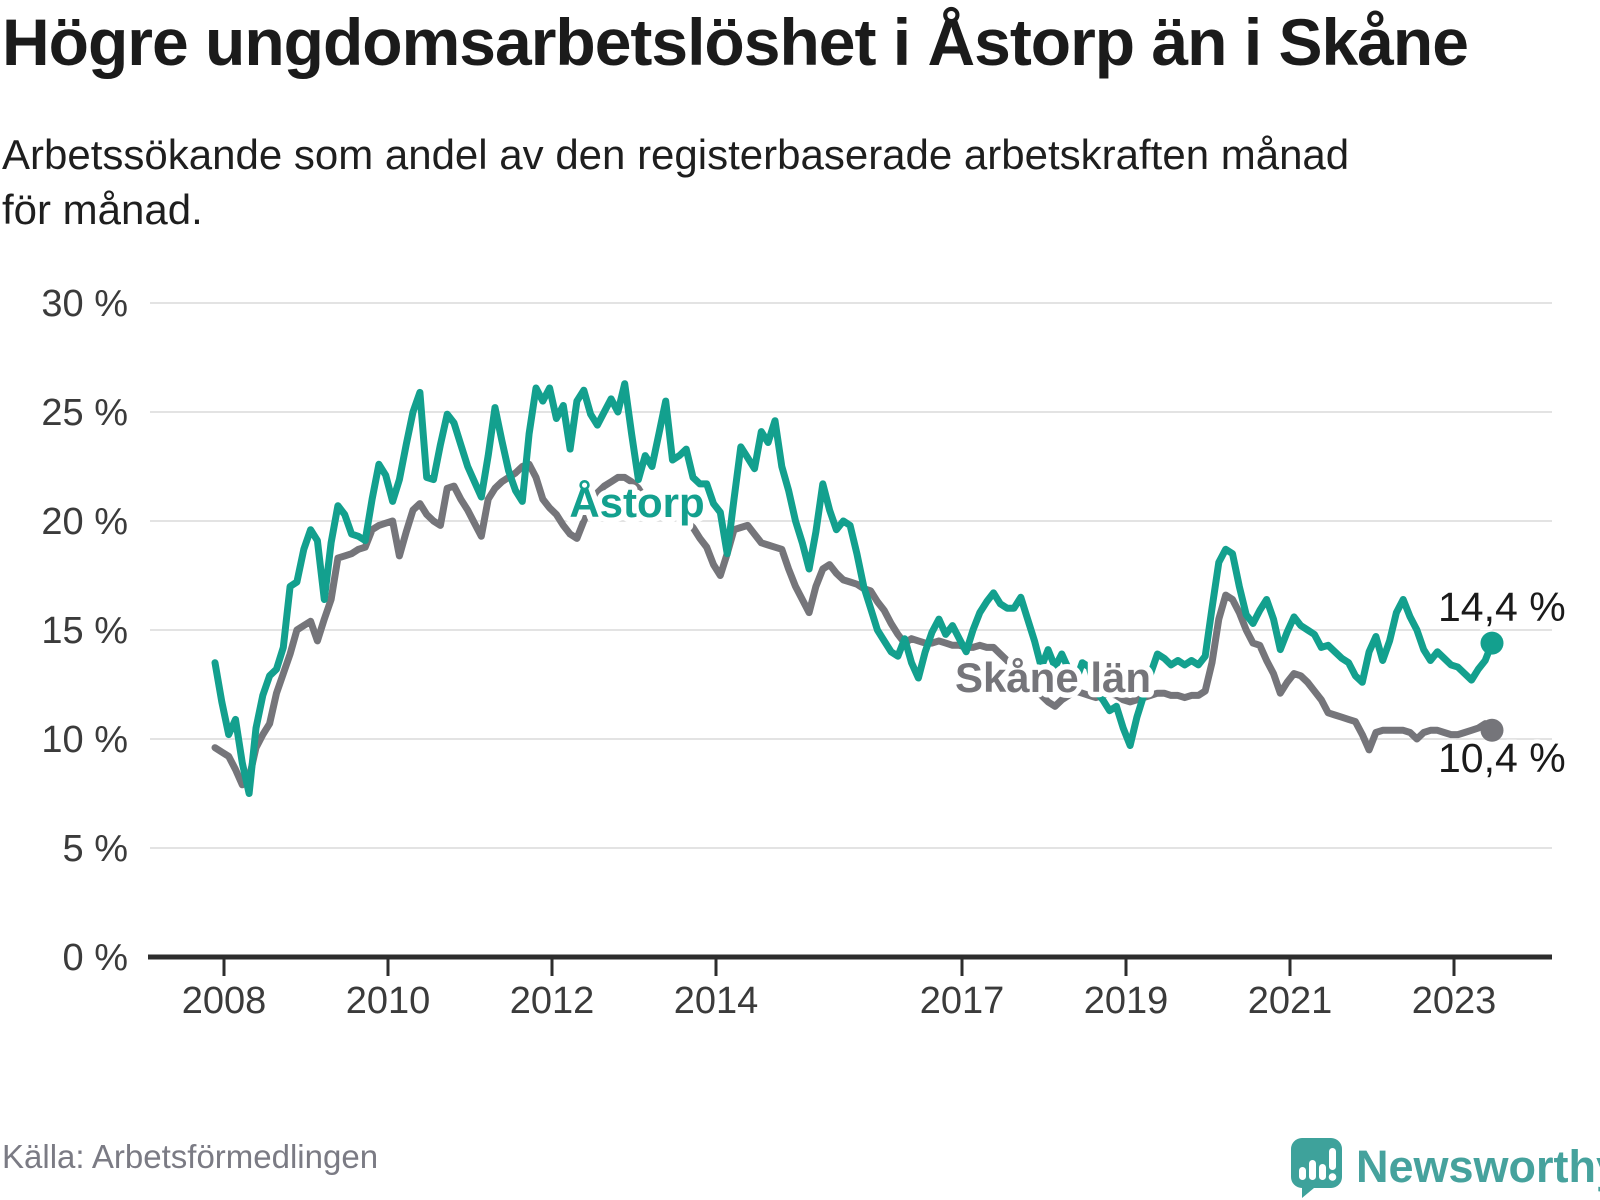  What do you see at coordinates (84, 413) in the screenshot?
I see `y-tick-label: 25 %` at bounding box center [84, 413].